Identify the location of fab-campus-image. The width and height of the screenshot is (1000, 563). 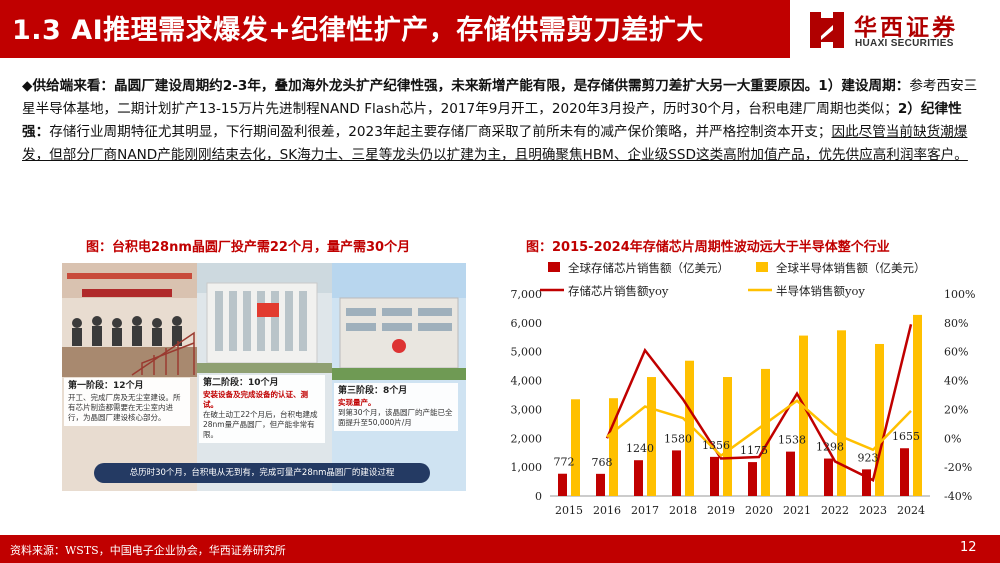
(399, 377).